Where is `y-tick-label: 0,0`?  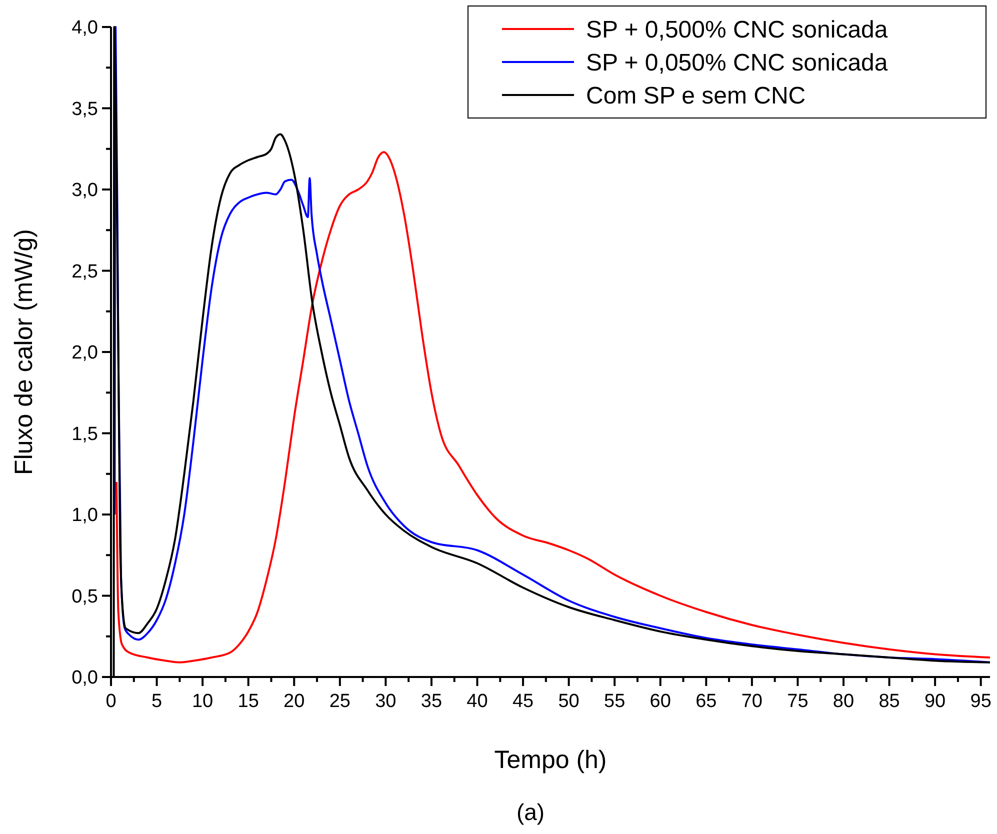 y-tick-label: 0,0 is located at coordinates (85, 678).